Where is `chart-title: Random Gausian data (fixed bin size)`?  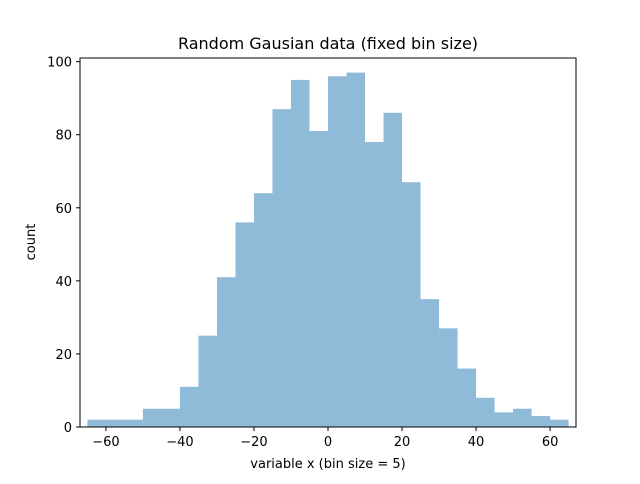
chart-title: Random Gausian data (fixed bin size) is located at coordinates (328, 43).